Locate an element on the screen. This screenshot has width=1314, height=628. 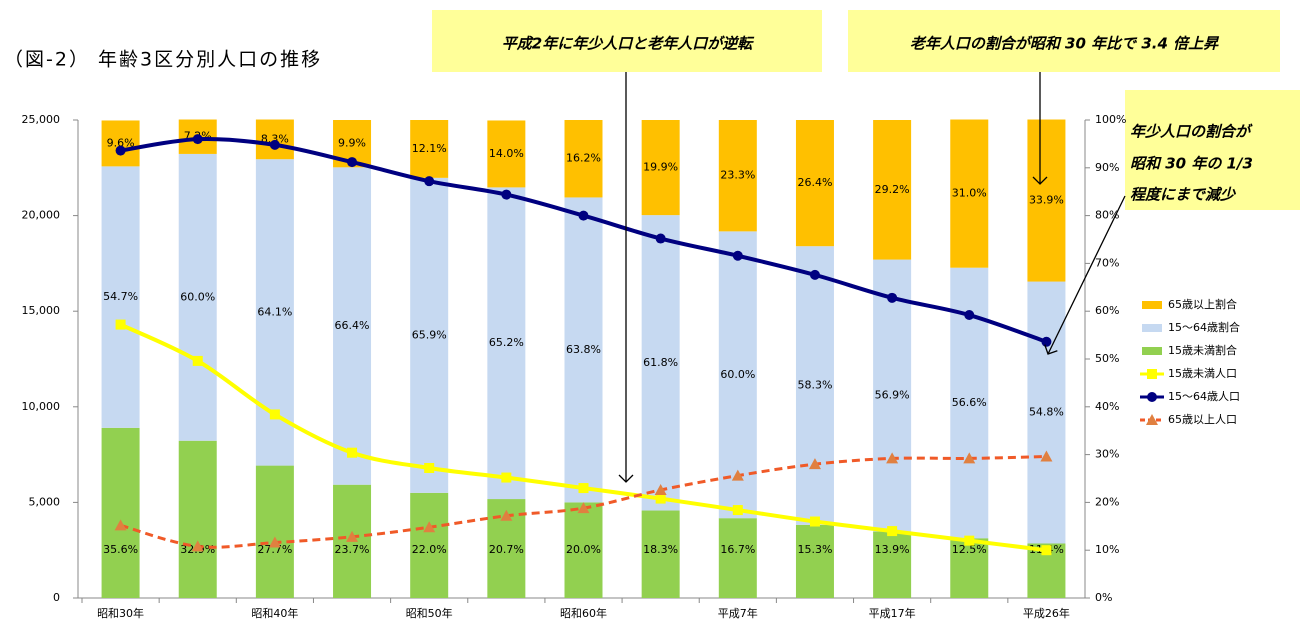
y-tick-label: 0 is located at coordinates (56, 597).